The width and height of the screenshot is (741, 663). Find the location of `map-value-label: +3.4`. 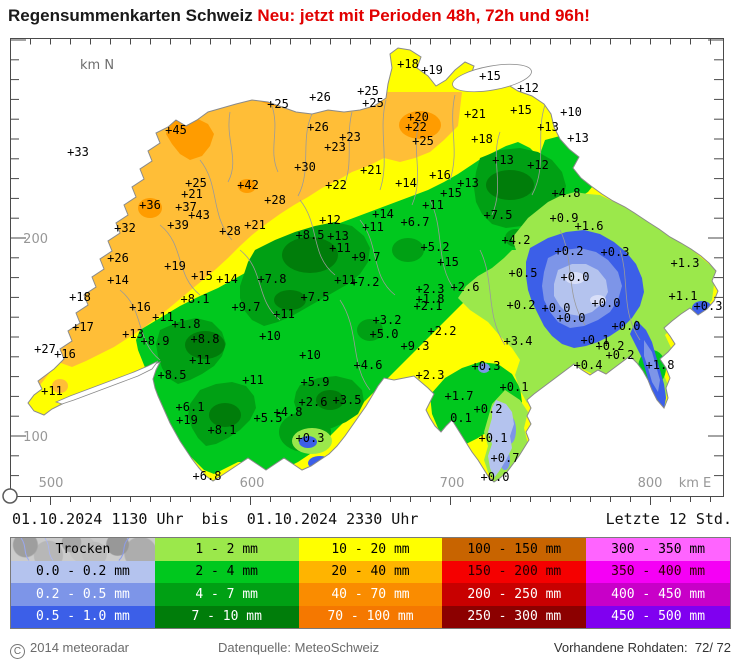

map-value-label: +3.4 is located at coordinates (518, 341).